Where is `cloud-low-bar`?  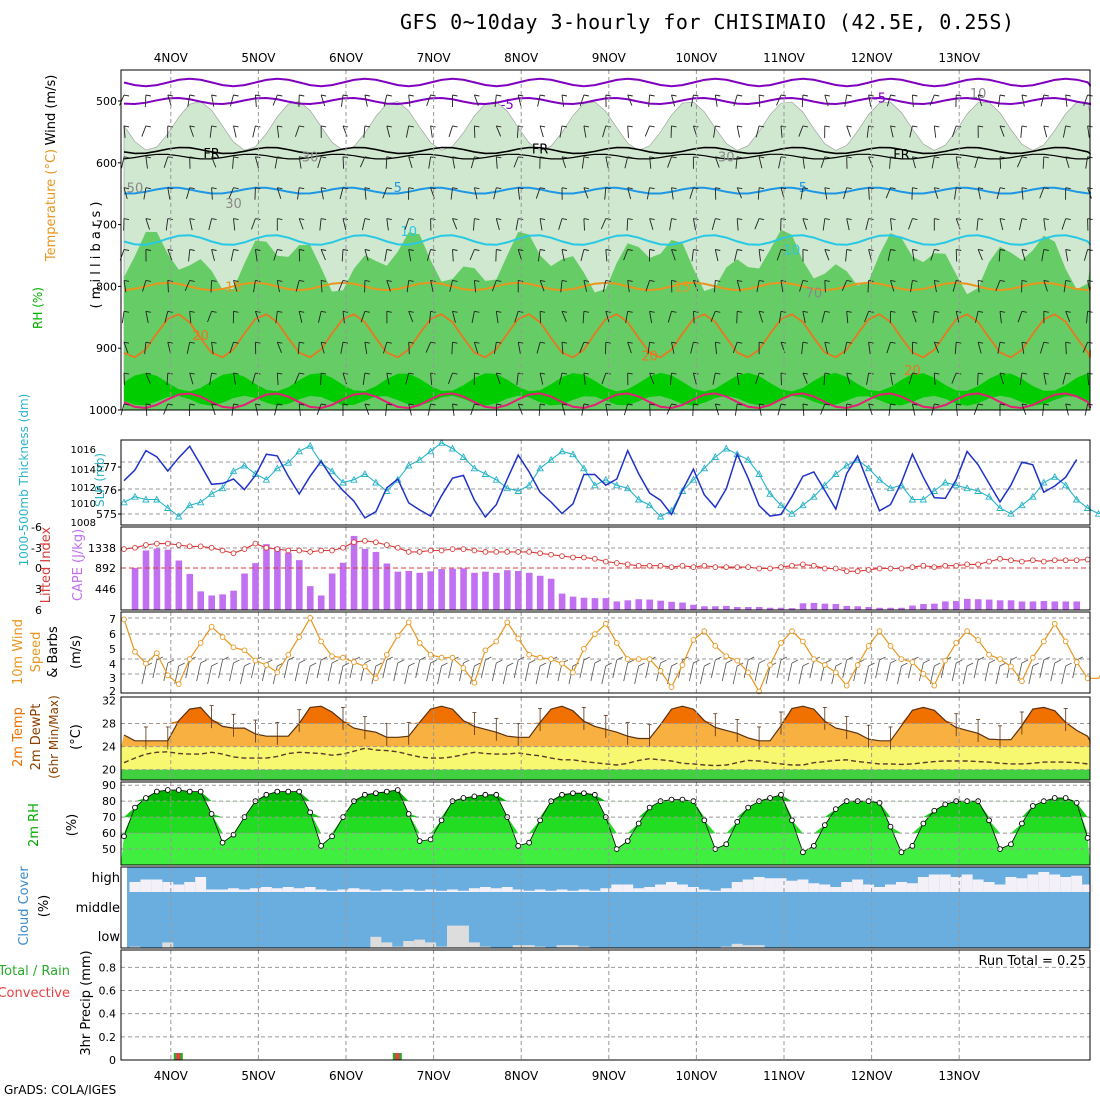 cloud-low-bar is located at coordinates (442, 947).